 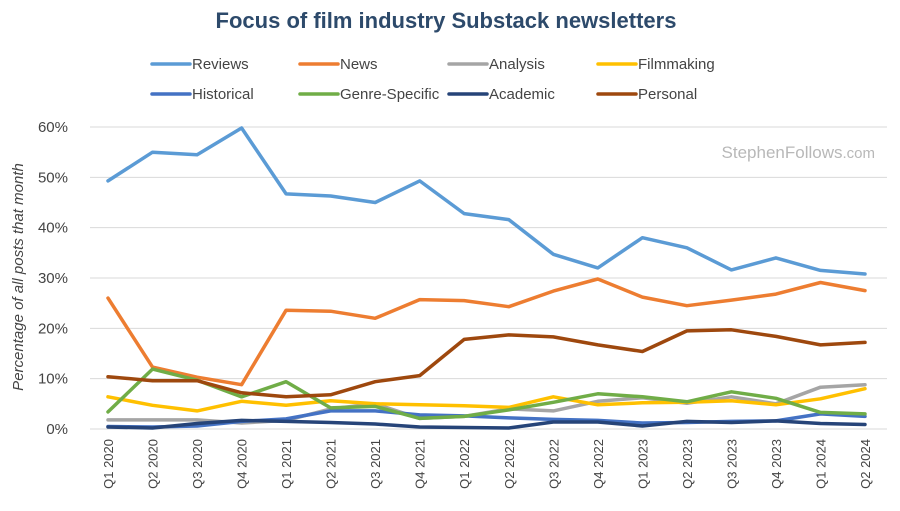 I want to click on y-tick-label: 20%, so click(x=53, y=328).